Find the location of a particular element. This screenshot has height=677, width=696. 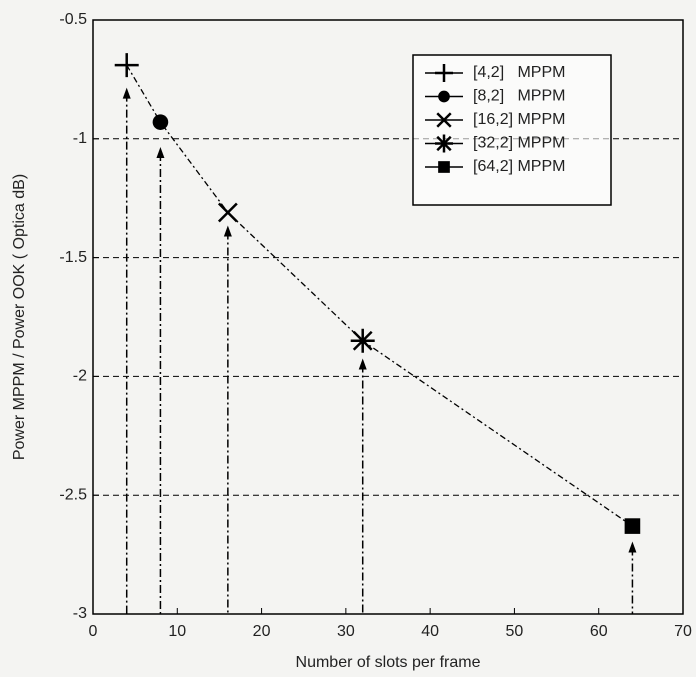

x-tick-label: 0 is located at coordinates (93, 631).